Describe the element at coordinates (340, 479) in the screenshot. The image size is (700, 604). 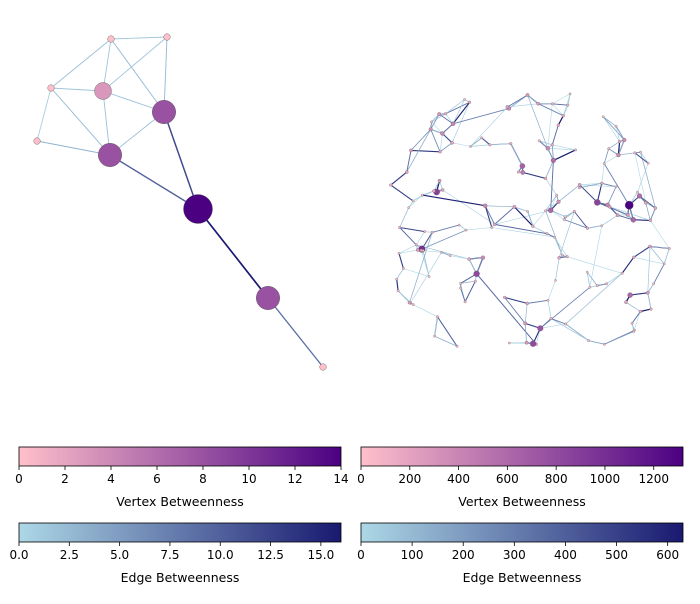
I see `colorbar-tick-label: 14` at that location.